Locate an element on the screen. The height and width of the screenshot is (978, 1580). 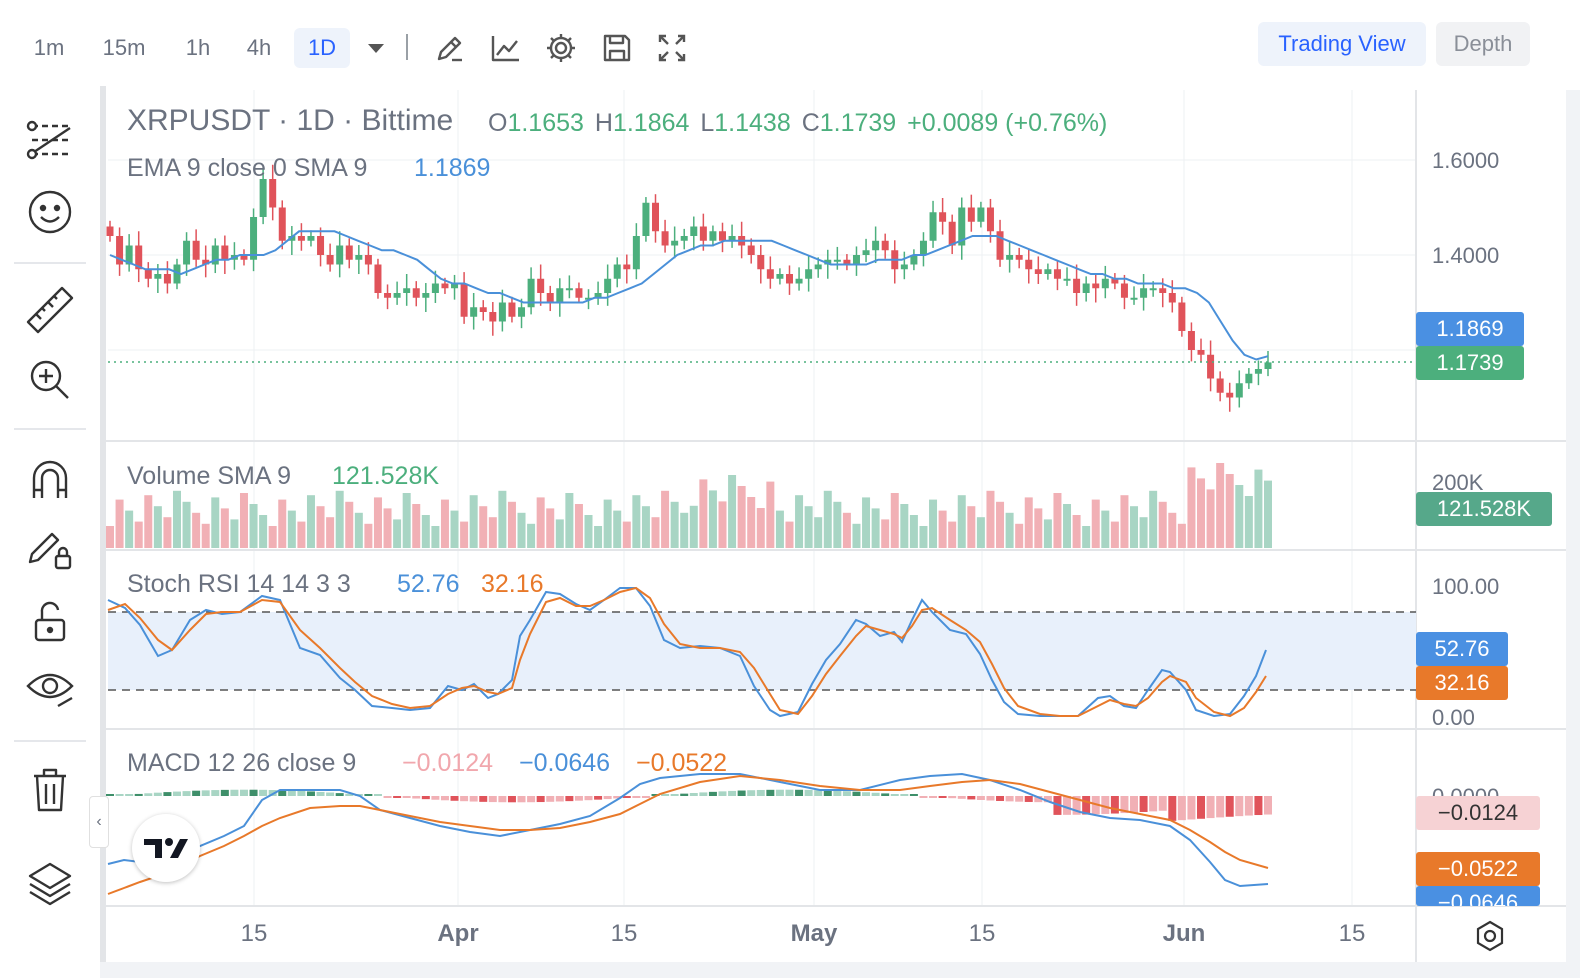
macd-signal-line is located at coordinates (688, 834).